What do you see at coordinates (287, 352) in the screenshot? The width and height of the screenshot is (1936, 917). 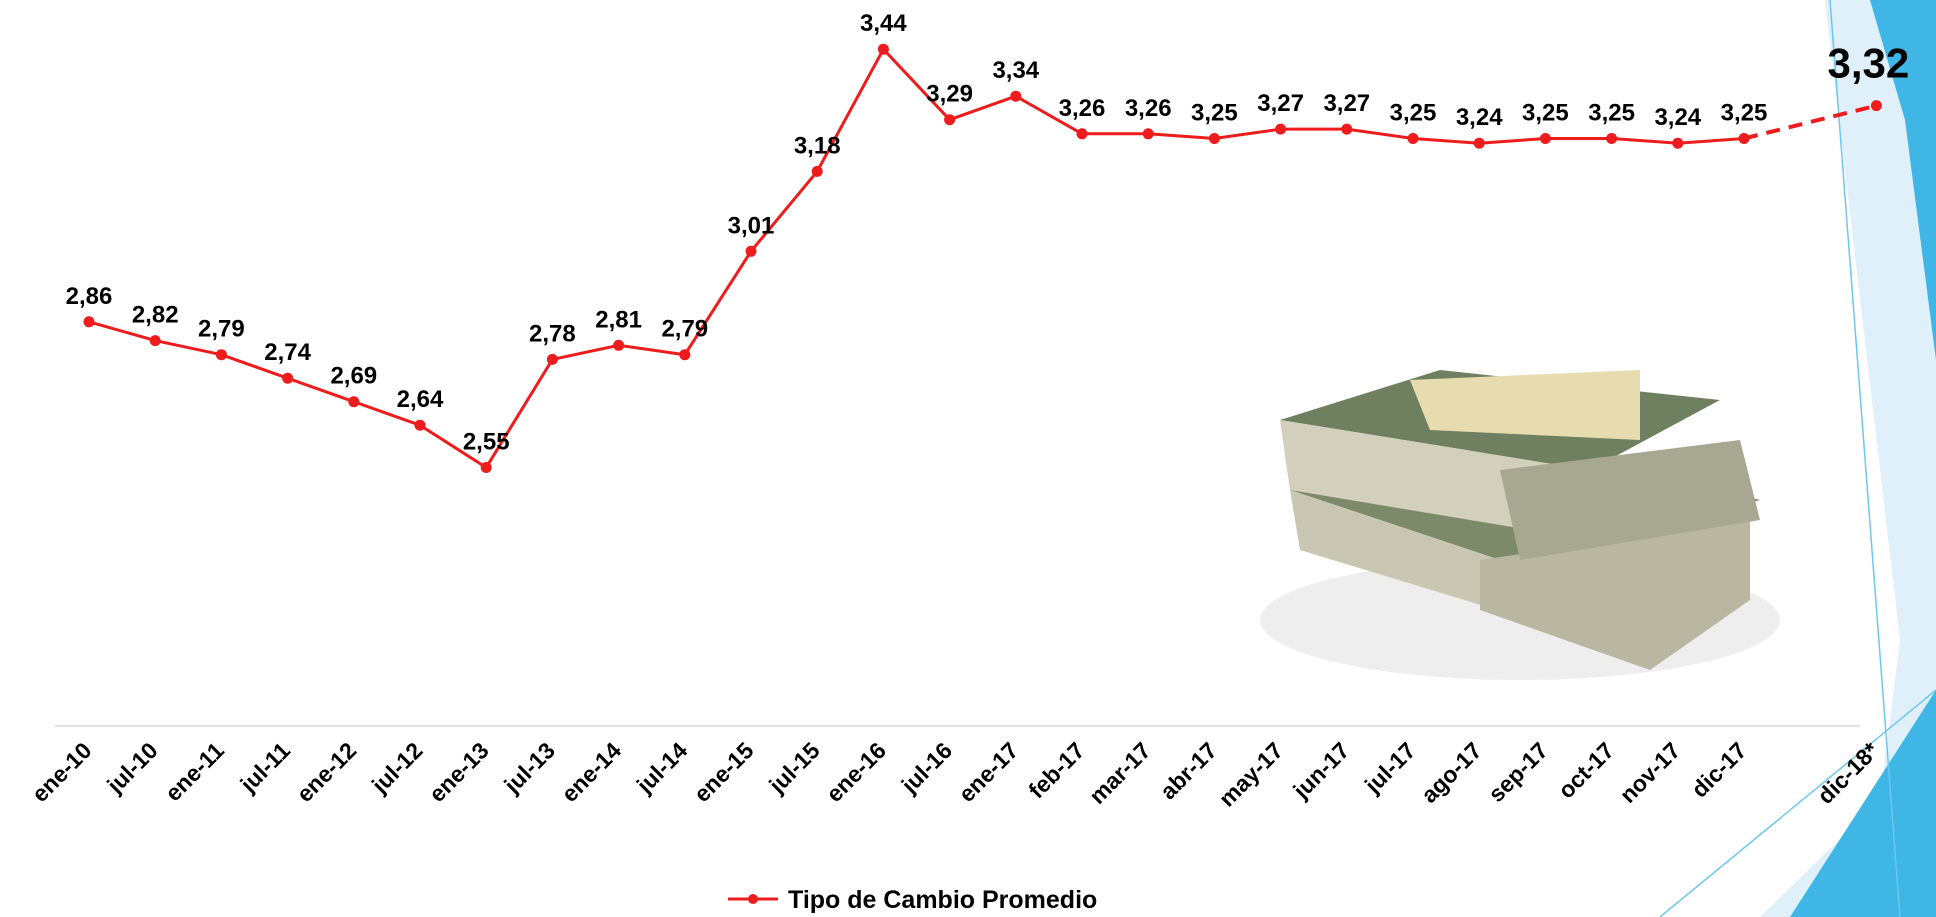 I see `data-label: 2,74` at bounding box center [287, 352].